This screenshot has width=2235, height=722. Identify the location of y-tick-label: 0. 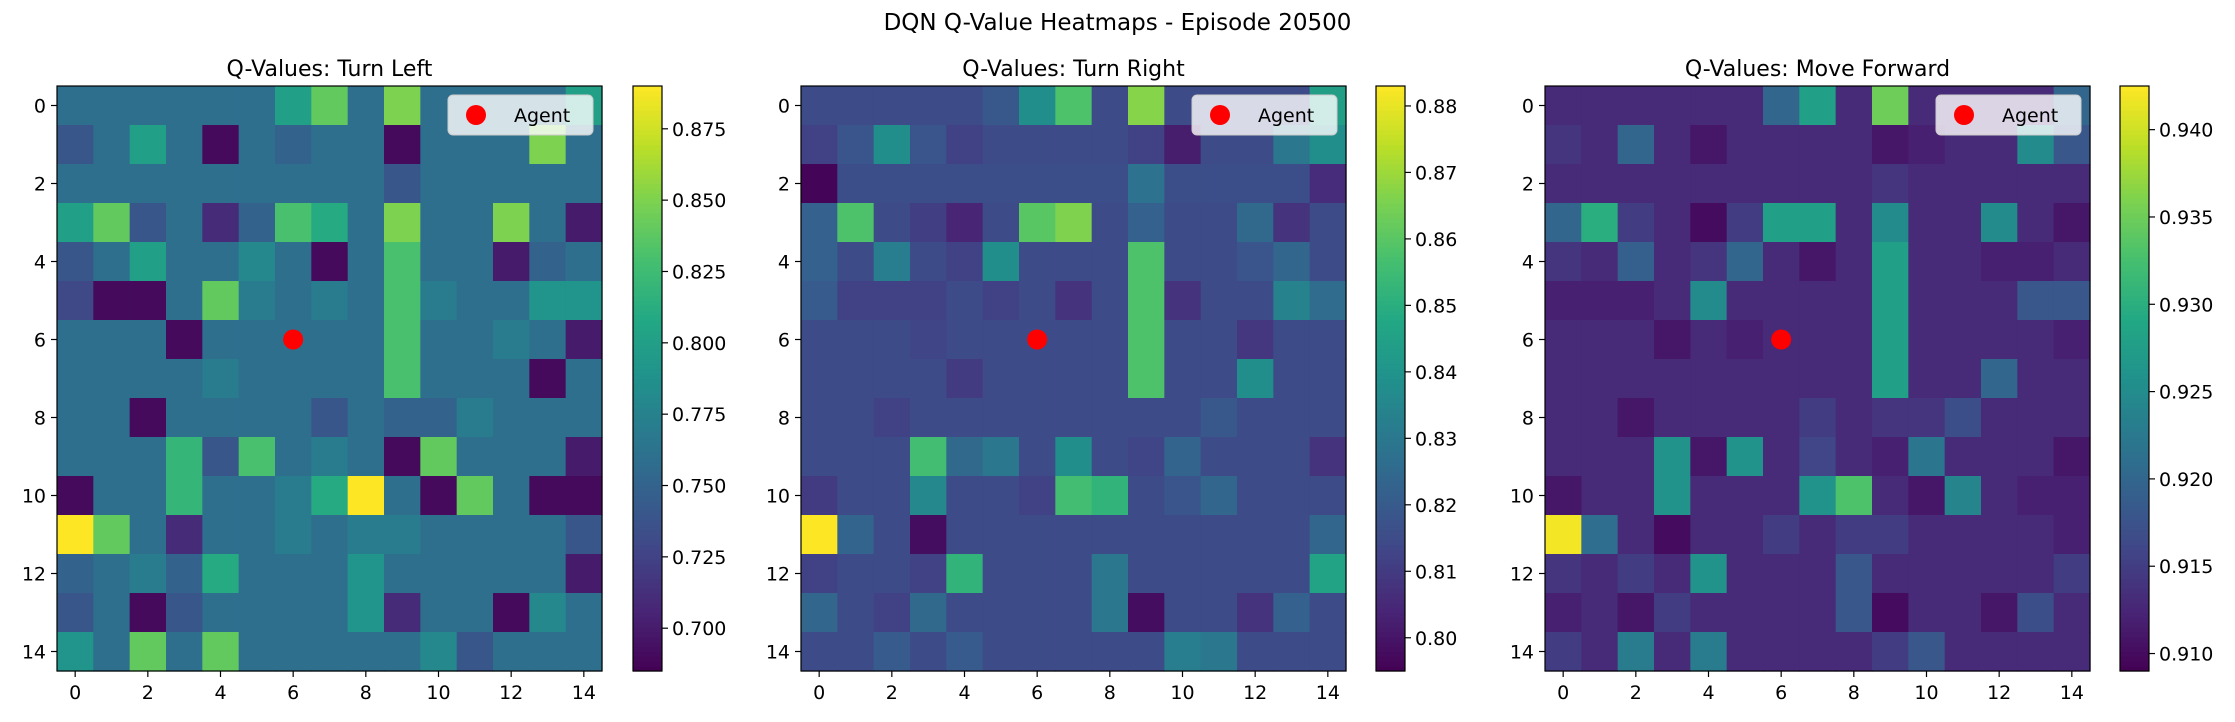
(784, 107).